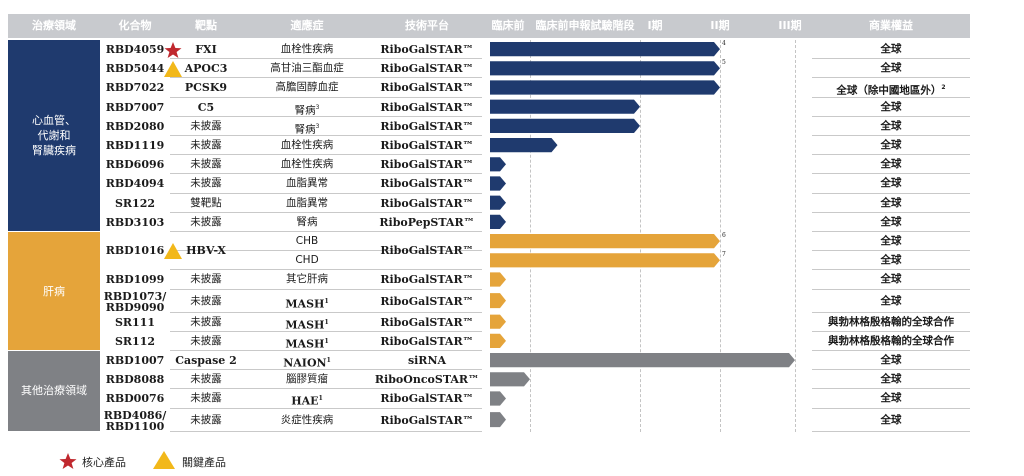 The image size is (1024, 476). What do you see at coordinates (307, 420) in the screenshot?
I see `indication-name: 炎症性疾病` at bounding box center [307, 420].